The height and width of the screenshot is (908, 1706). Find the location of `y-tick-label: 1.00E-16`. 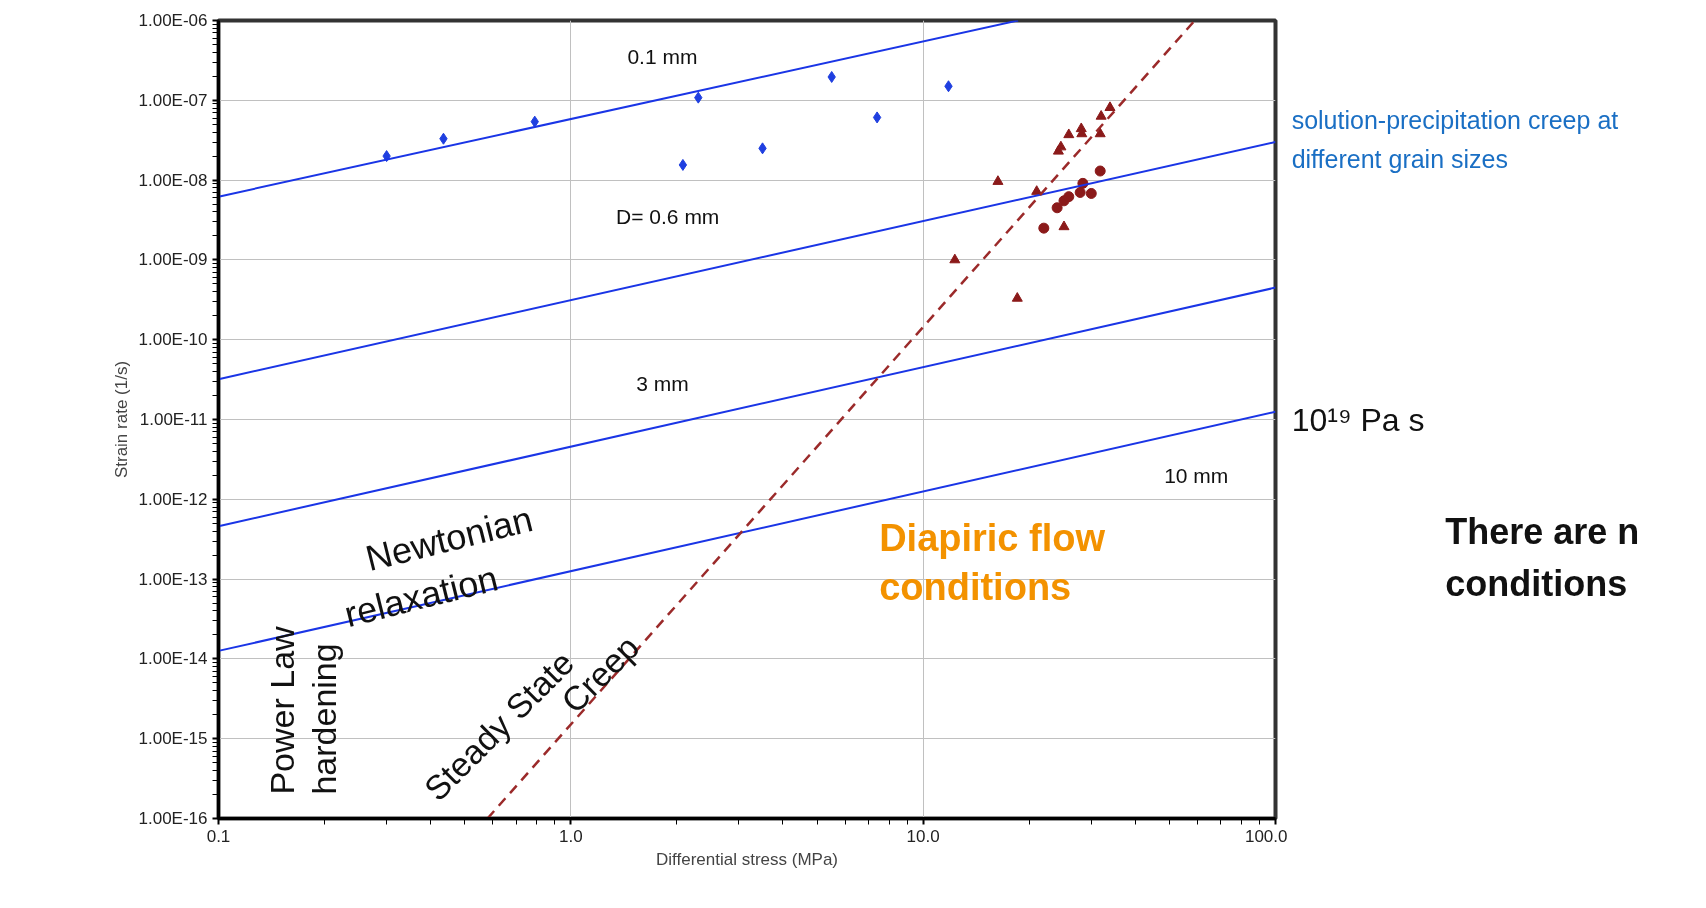

y-tick-label: 1.00E-16 is located at coordinates (173, 818).